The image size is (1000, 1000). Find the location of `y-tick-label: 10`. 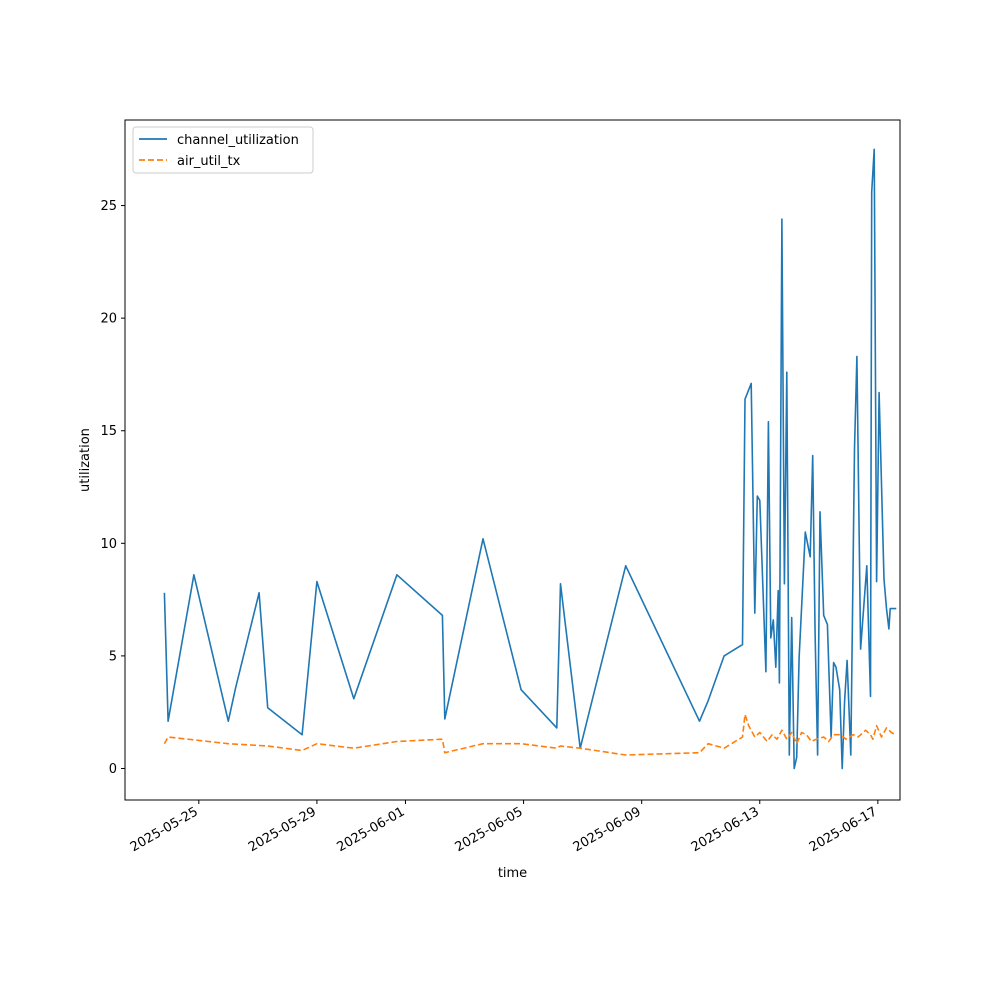

y-tick-label: 10 is located at coordinates (108, 544).